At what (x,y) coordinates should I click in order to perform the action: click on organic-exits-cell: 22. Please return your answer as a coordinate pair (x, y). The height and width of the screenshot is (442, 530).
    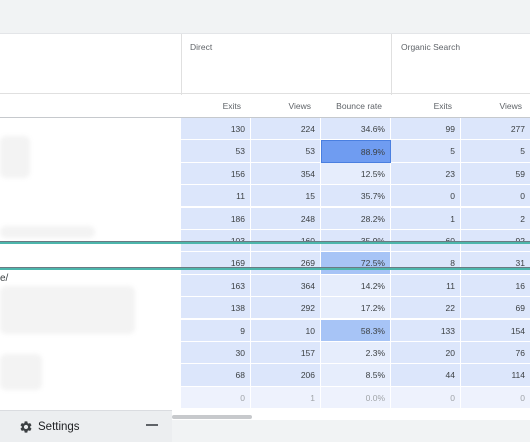
    Looking at the image, I should click on (426, 308).